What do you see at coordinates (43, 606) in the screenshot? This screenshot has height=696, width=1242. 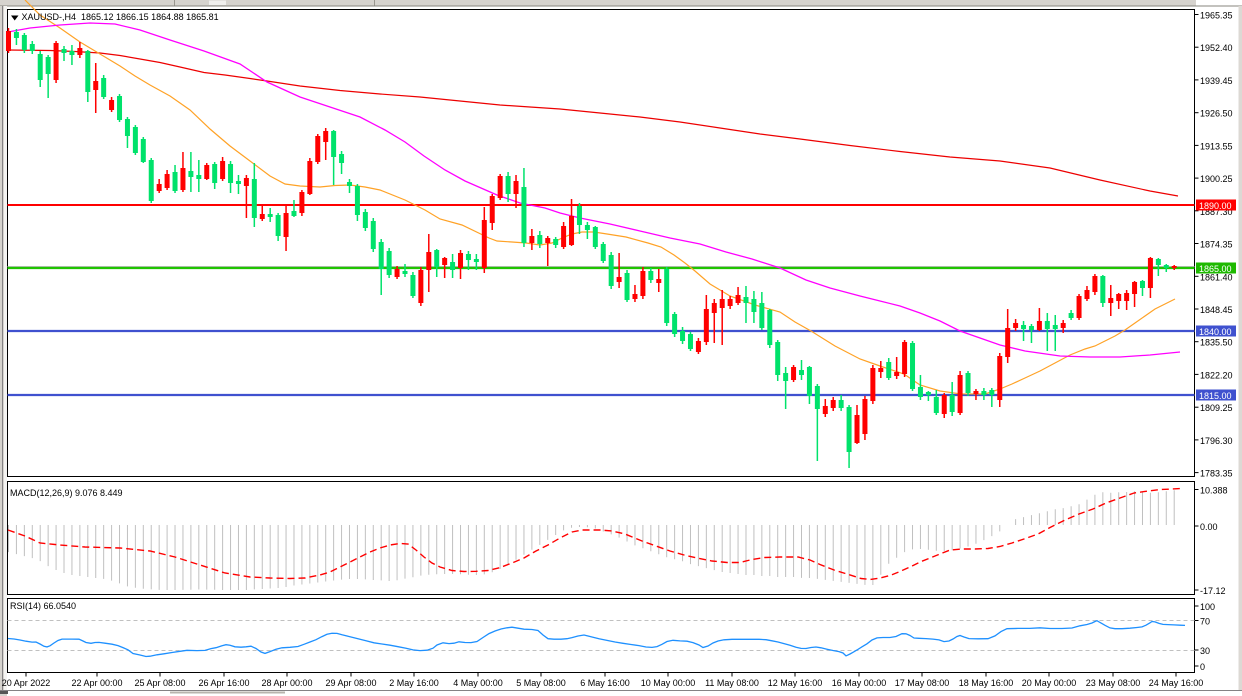 I see `svg-text: RSI(14) 66.0540` at bounding box center [43, 606].